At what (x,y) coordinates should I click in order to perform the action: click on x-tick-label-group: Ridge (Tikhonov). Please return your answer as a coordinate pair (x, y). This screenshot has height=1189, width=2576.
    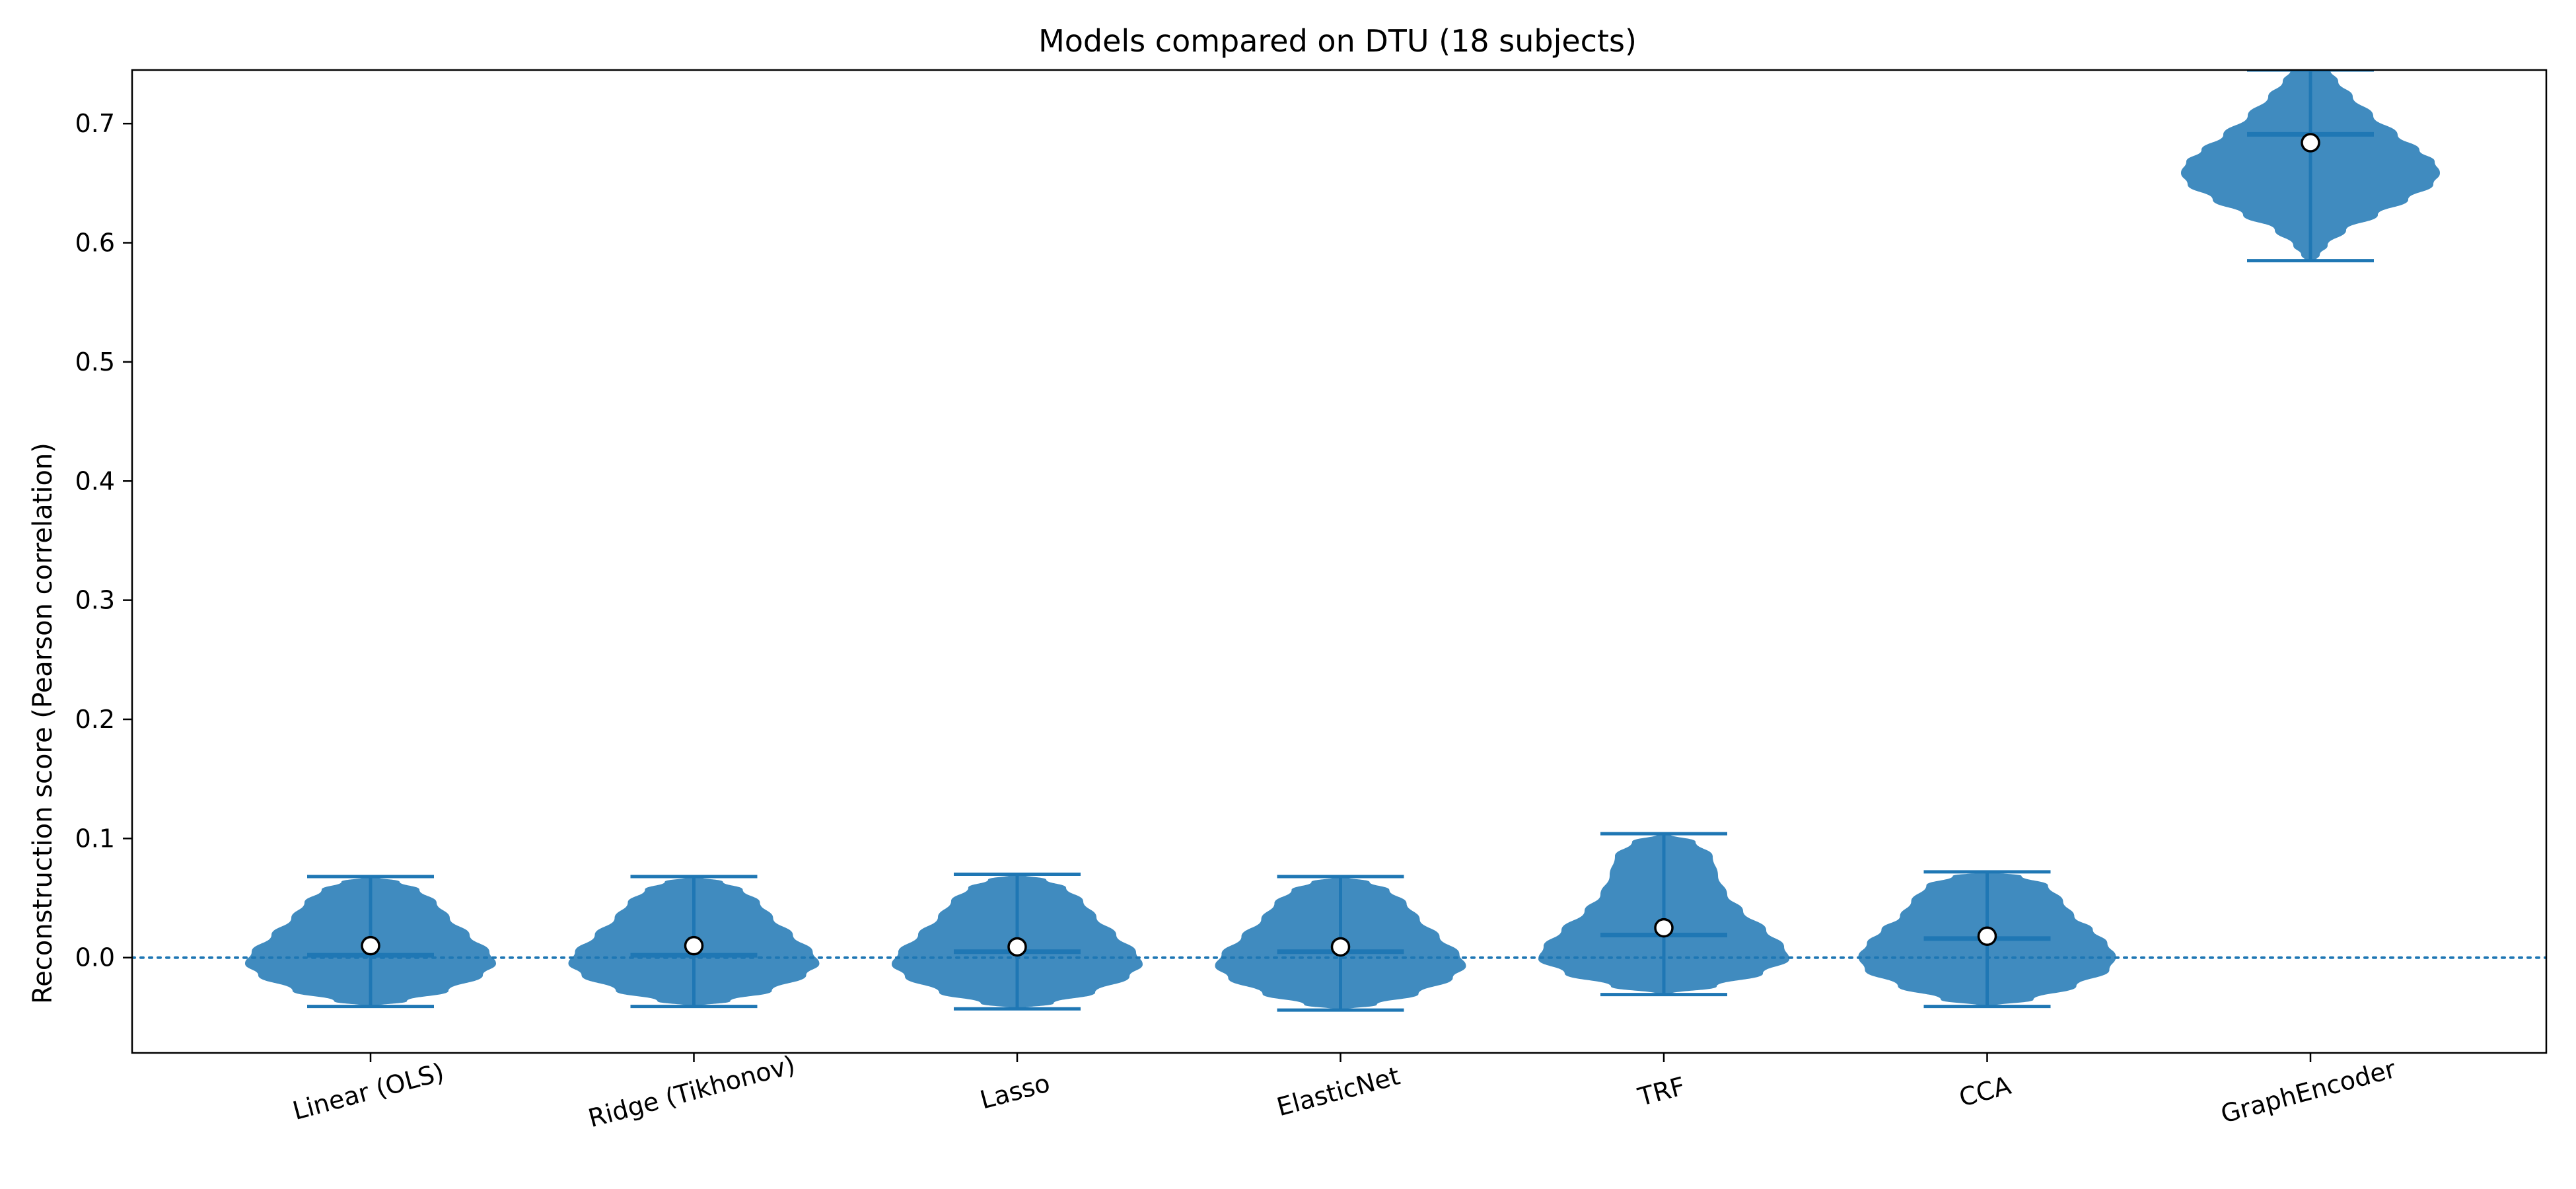
    Looking at the image, I should click on (692, 1092).